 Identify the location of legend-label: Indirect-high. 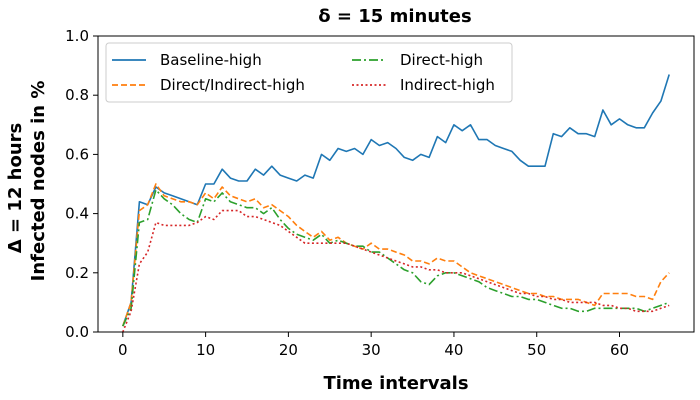
(447, 85).